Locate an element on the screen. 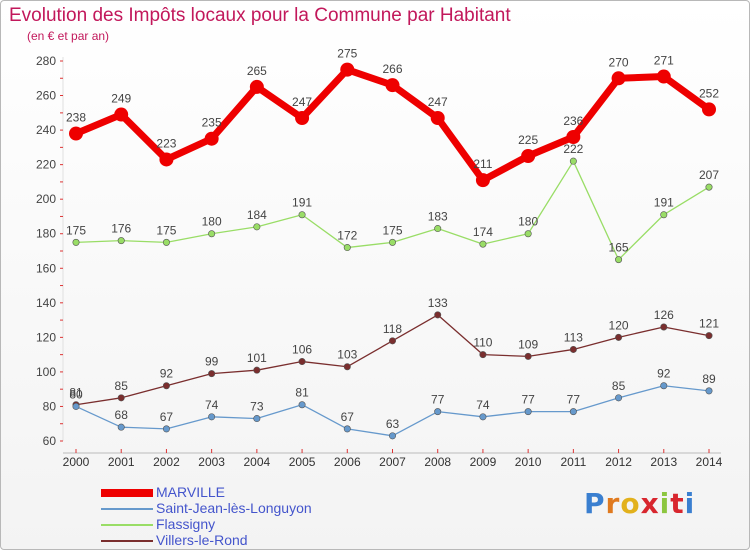  brand-letter: x is located at coordinates (650, 503).